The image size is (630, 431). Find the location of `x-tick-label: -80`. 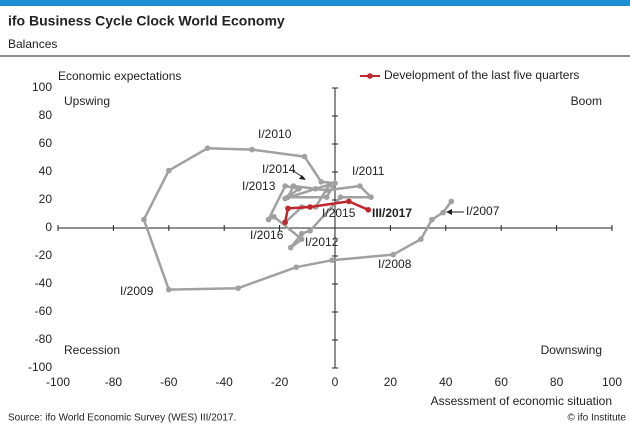

x-tick-label: -80 is located at coordinates (114, 382).